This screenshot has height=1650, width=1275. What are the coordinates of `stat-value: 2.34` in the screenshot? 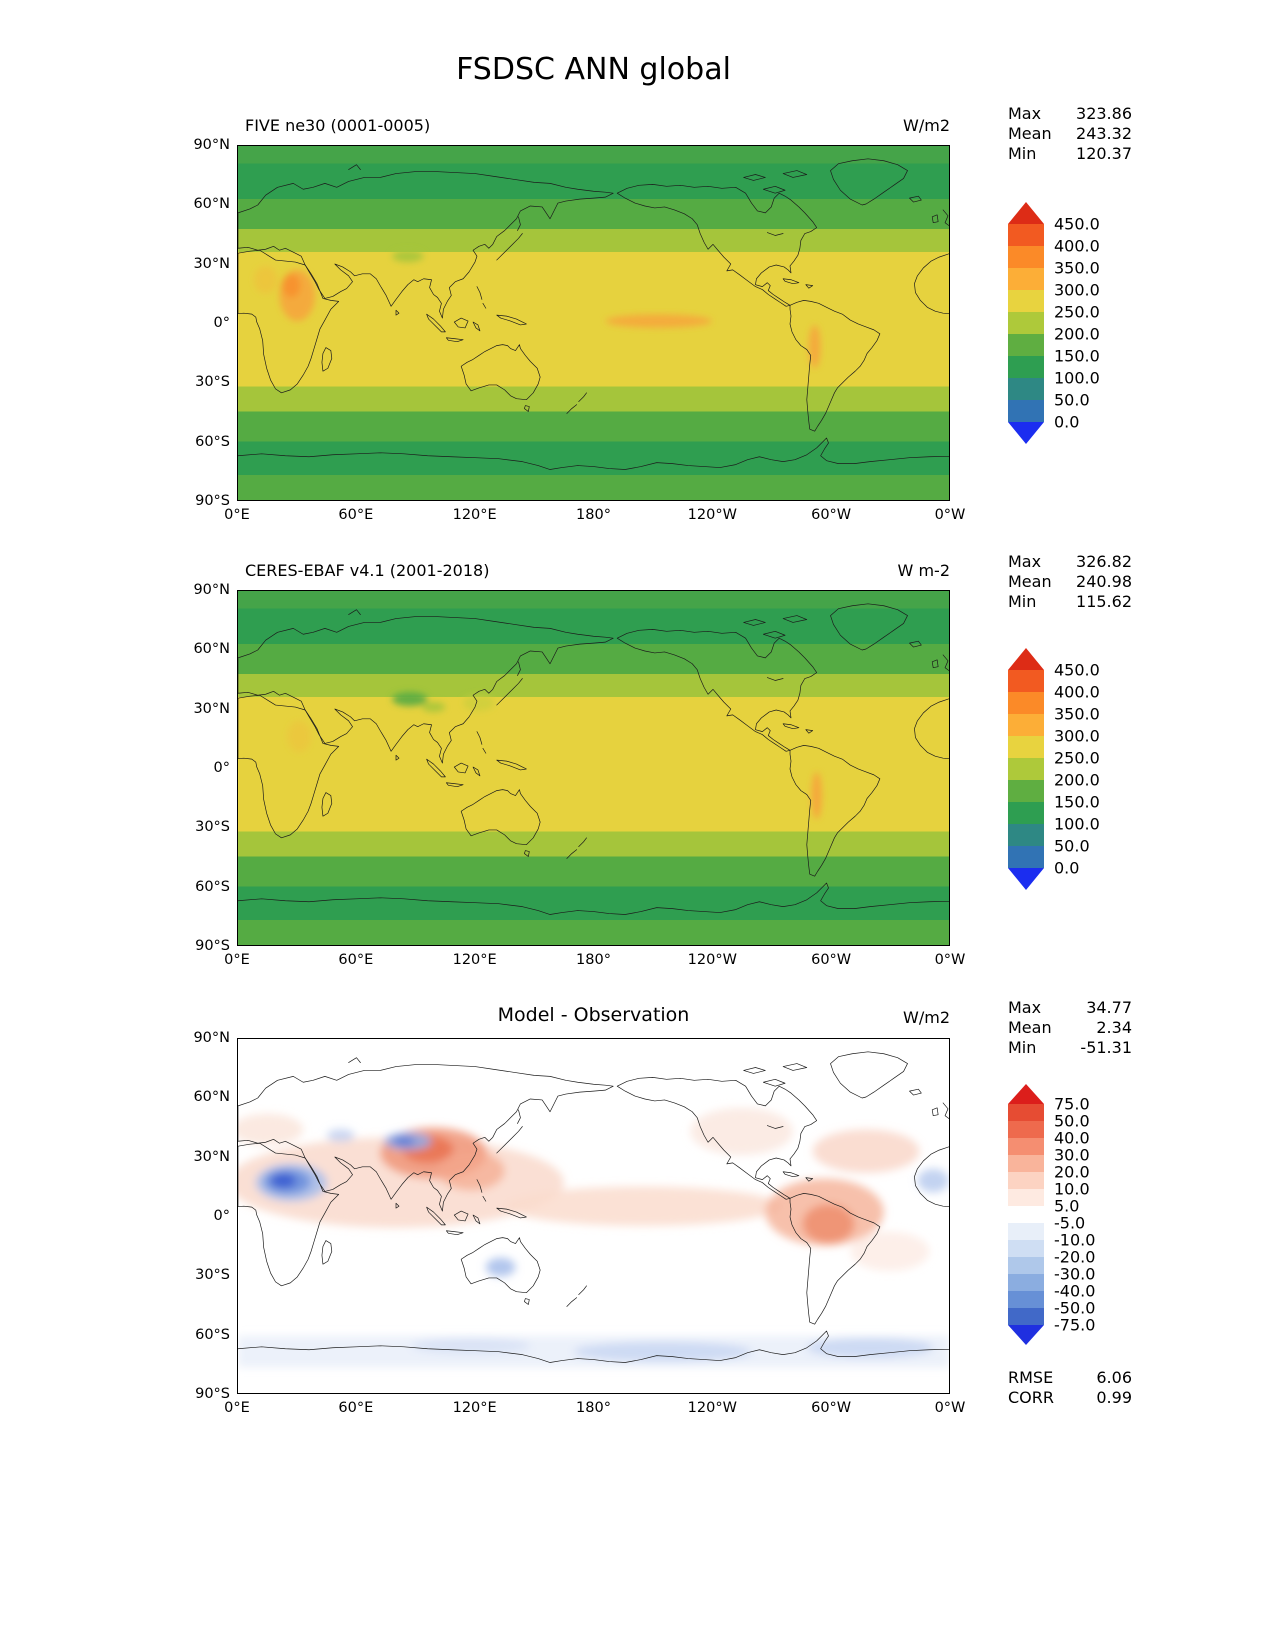 It's located at (1114, 1027).